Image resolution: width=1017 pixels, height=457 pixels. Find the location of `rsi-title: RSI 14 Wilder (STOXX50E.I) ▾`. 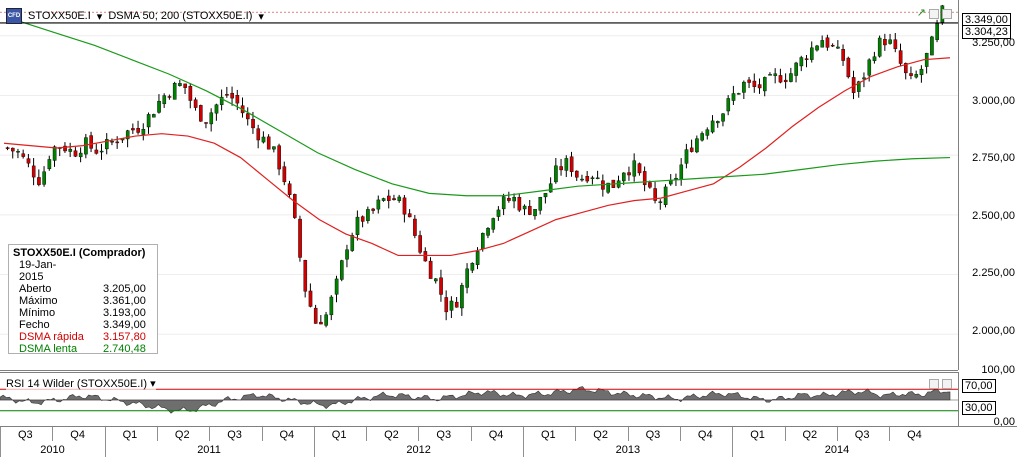

rsi-title: RSI 14 Wilder (STOXX50E.I) ▾ is located at coordinates (81, 383).